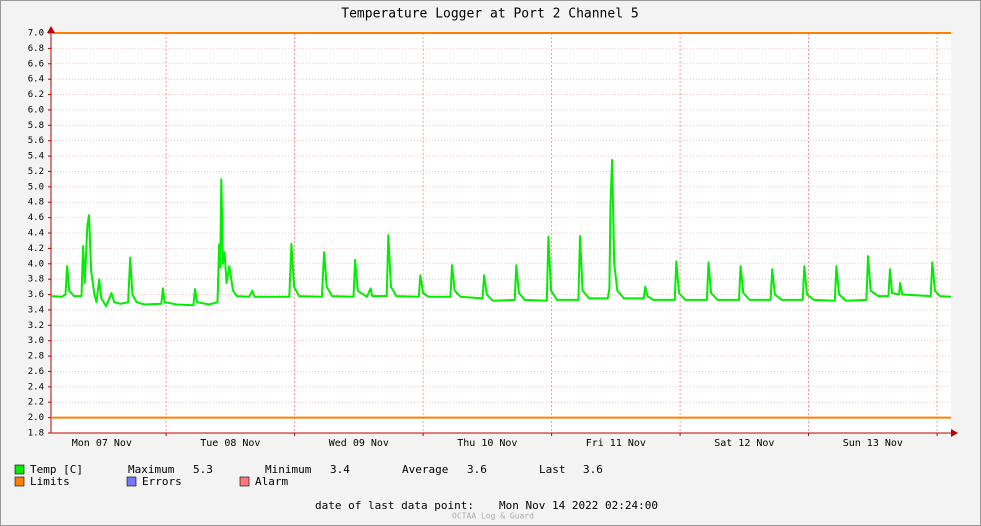 The height and width of the screenshot is (526, 981). What do you see at coordinates (36, 310) in the screenshot?
I see `y-tick-label: 3.4` at bounding box center [36, 310].